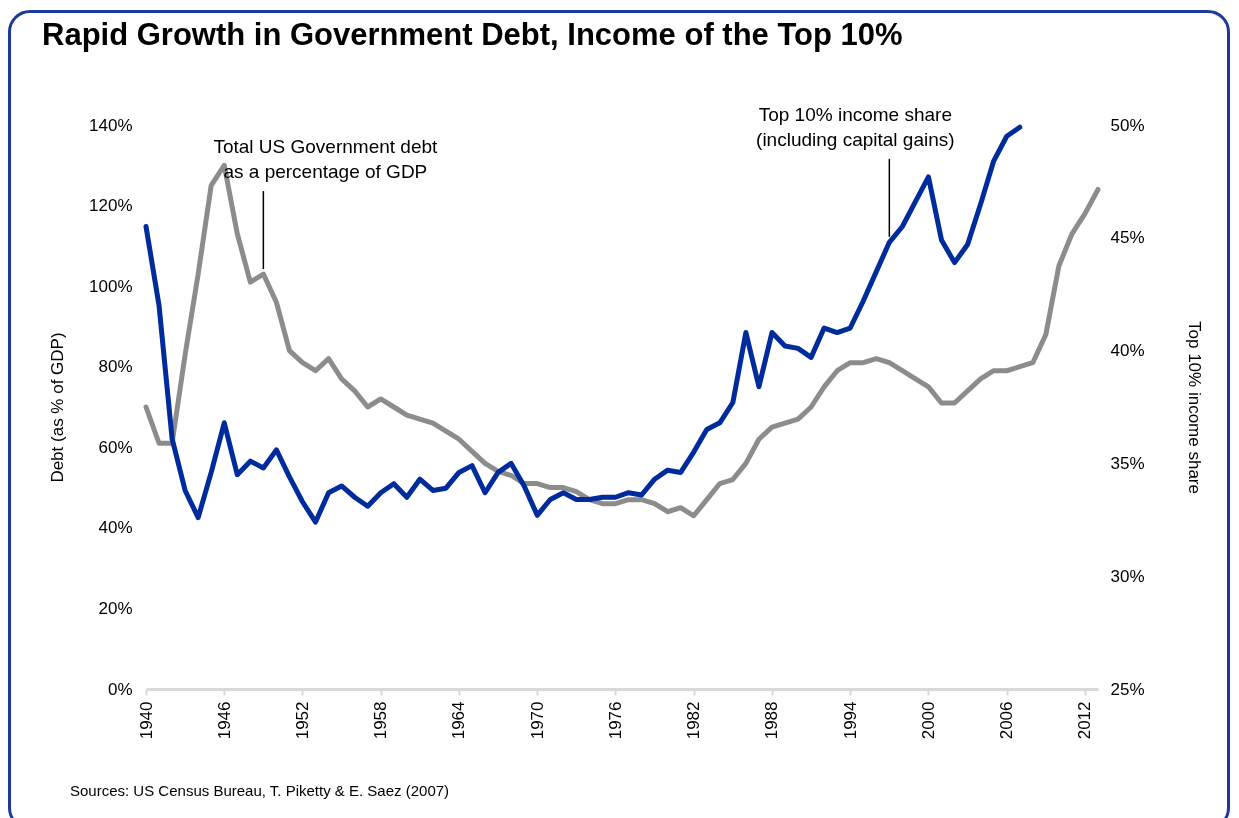 Image resolution: width=1239 pixels, height=818 pixels. Describe the element at coordinates (1127, 125) in the screenshot. I see `y2-tick-label: 50%` at that location.